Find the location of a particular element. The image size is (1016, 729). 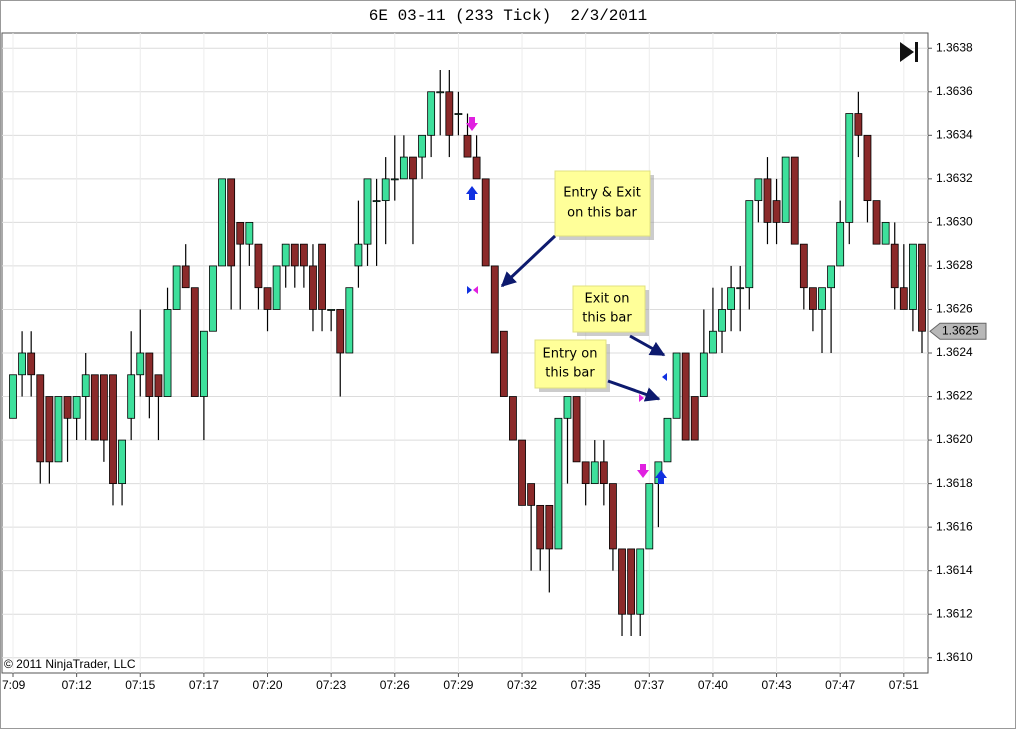

y-tick-label: 1.3634 is located at coordinates (954, 134).